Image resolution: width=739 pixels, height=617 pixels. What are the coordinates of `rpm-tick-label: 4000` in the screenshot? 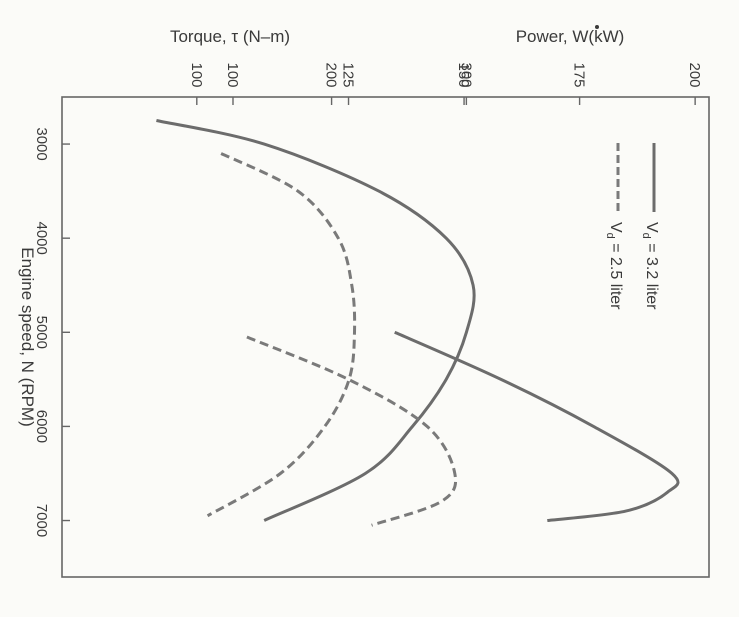 It's located at (41, 237).